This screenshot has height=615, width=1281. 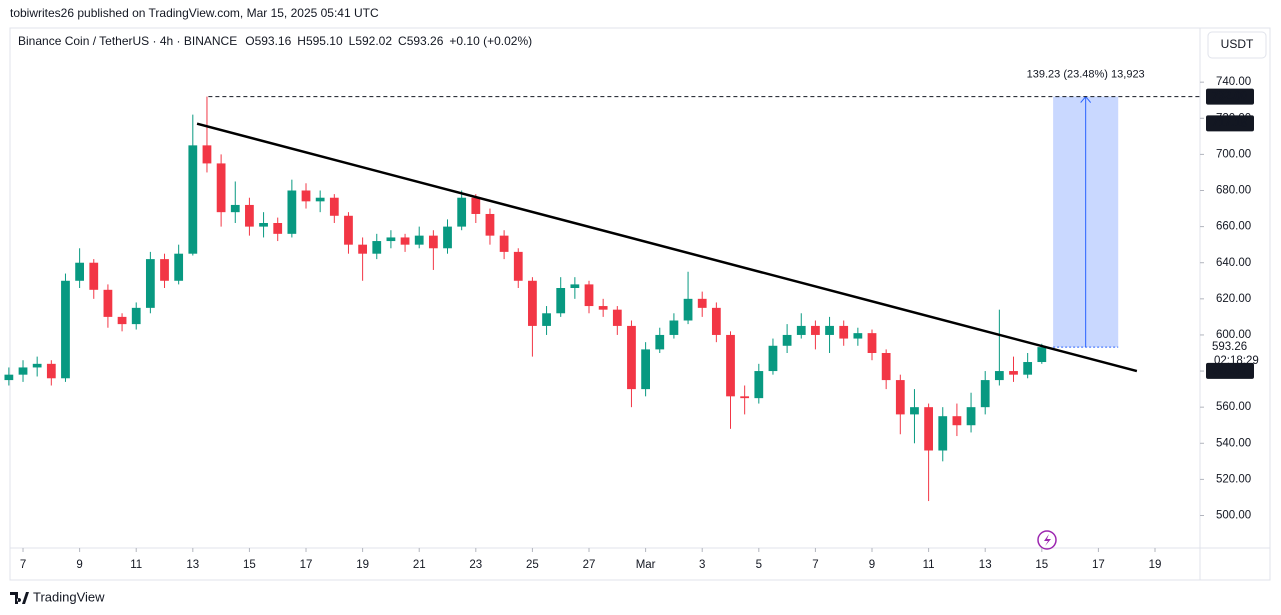 I want to click on y-tick-label: 640.00, so click(x=1233, y=263).